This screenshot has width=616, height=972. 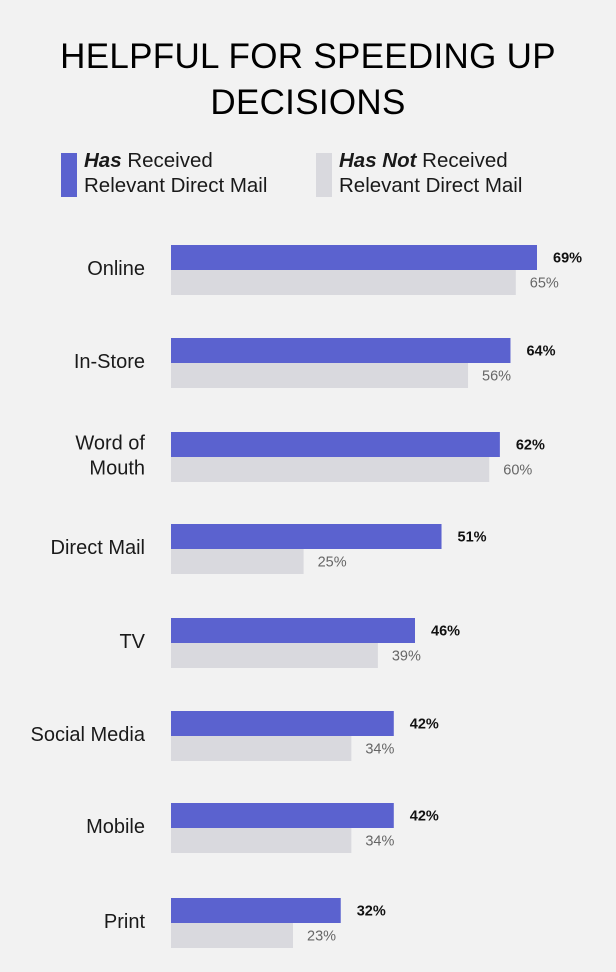 What do you see at coordinates (430, 173) in the screenshot?
I see `legend-label-has-not-received: Has Not Received Relevant Direct Mail` at bounding box center [430, 173].